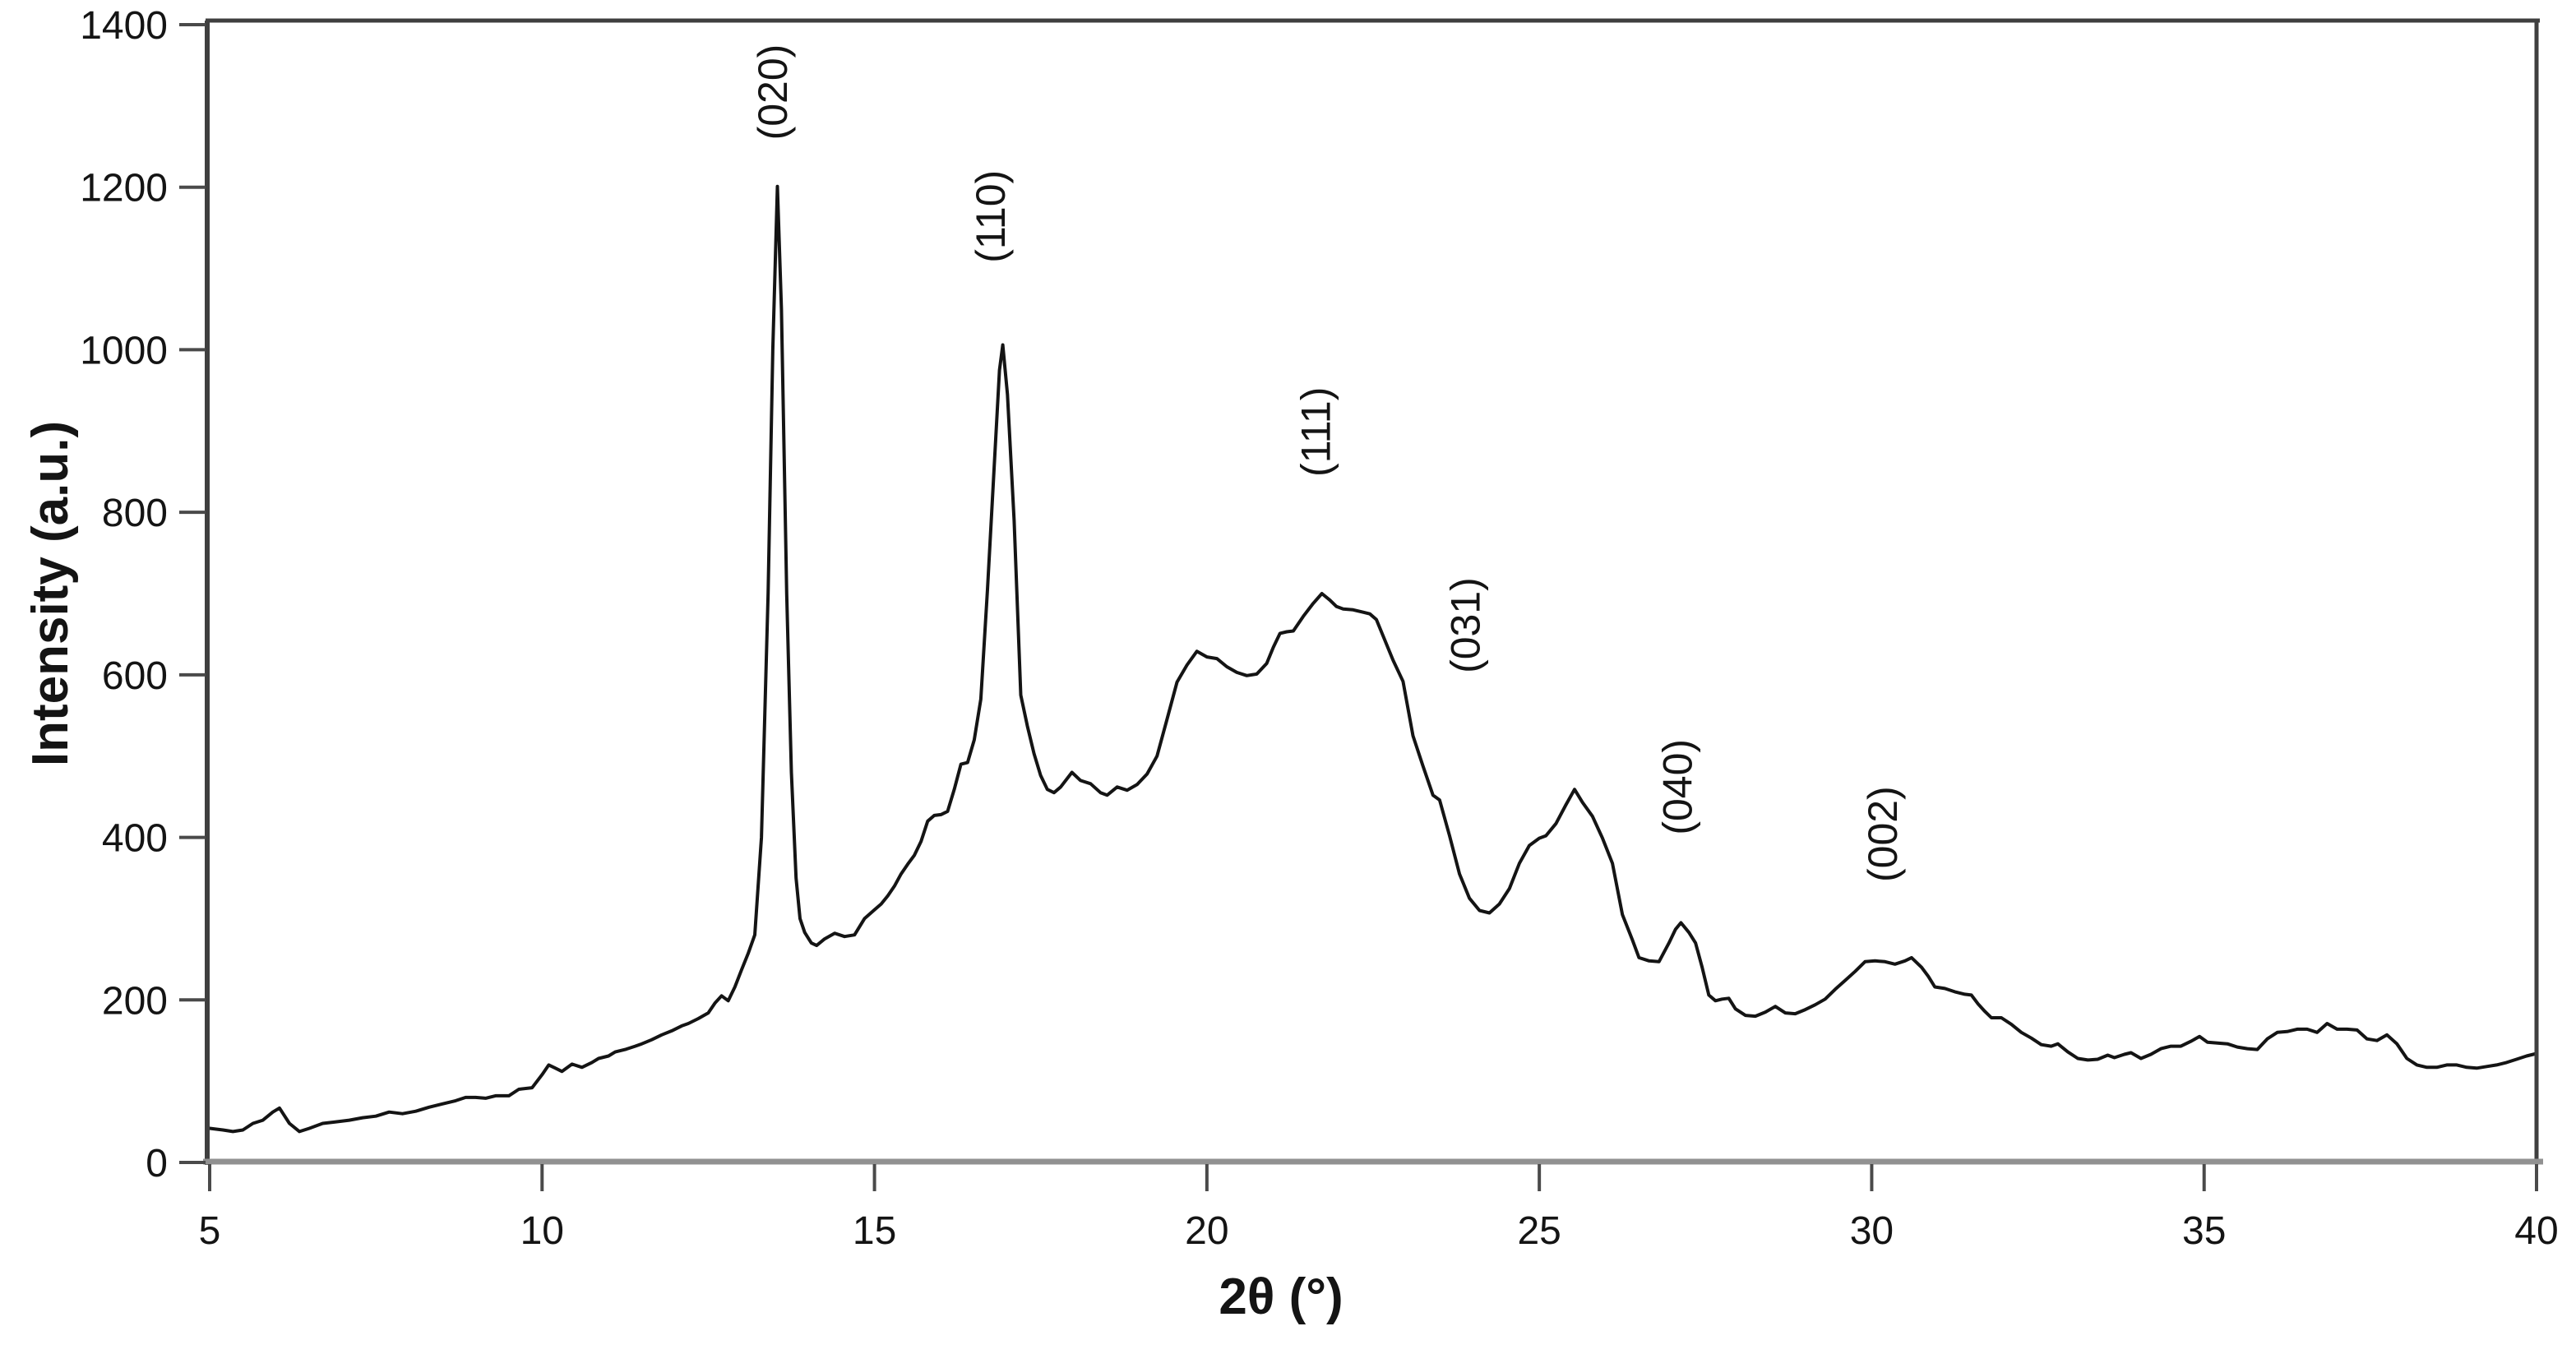  What do you see at coordinates (1465, 625) in the screenshot?
I see `peak-annotation-031: (031)` at bounding box center [1465, 625].